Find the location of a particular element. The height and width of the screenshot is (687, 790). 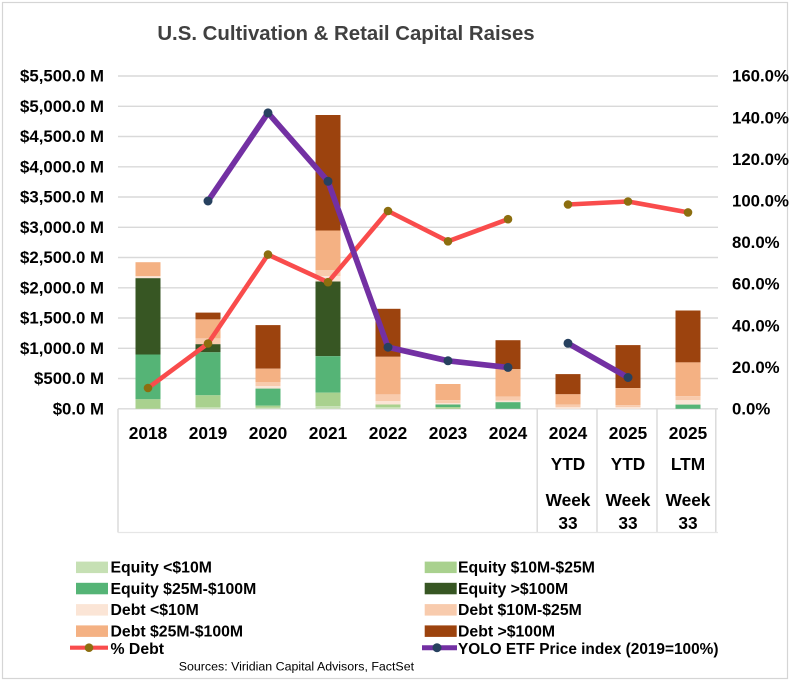

svg-text: 2022 is located at coordinates (388, 433).